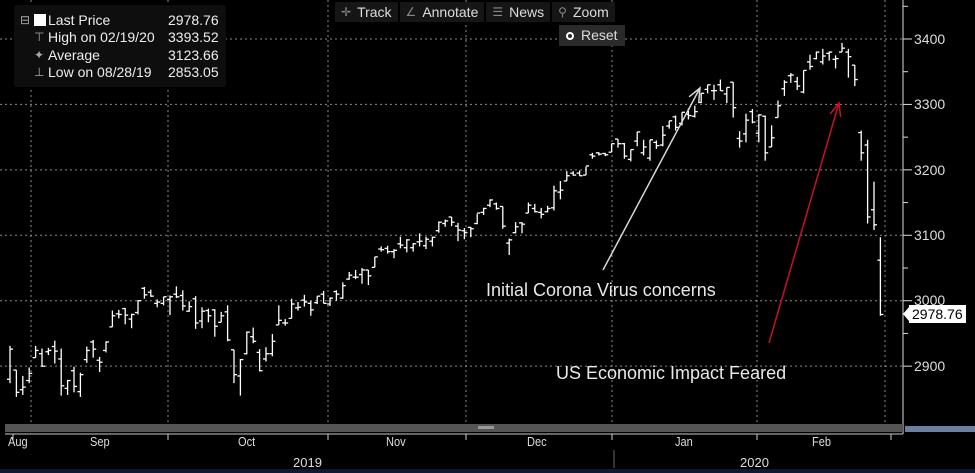  Describe the element at coordinates (562, 12) in the screenshot. I see `magnifier-icon: ⚲` at that location.